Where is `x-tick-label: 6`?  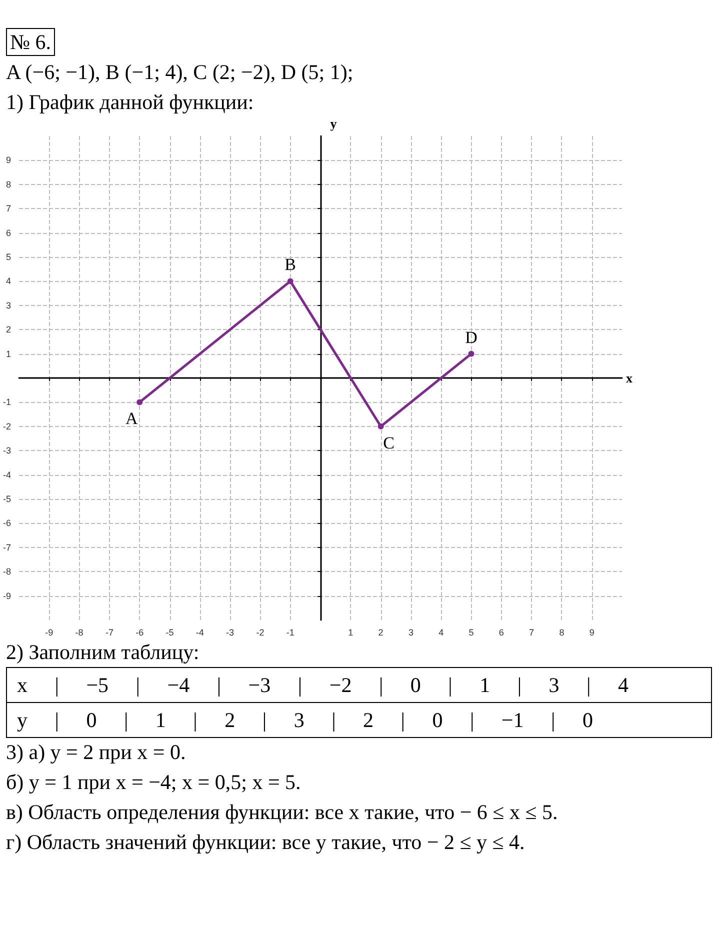
x-tick-label: 6 is located at coordinates (501, 633).